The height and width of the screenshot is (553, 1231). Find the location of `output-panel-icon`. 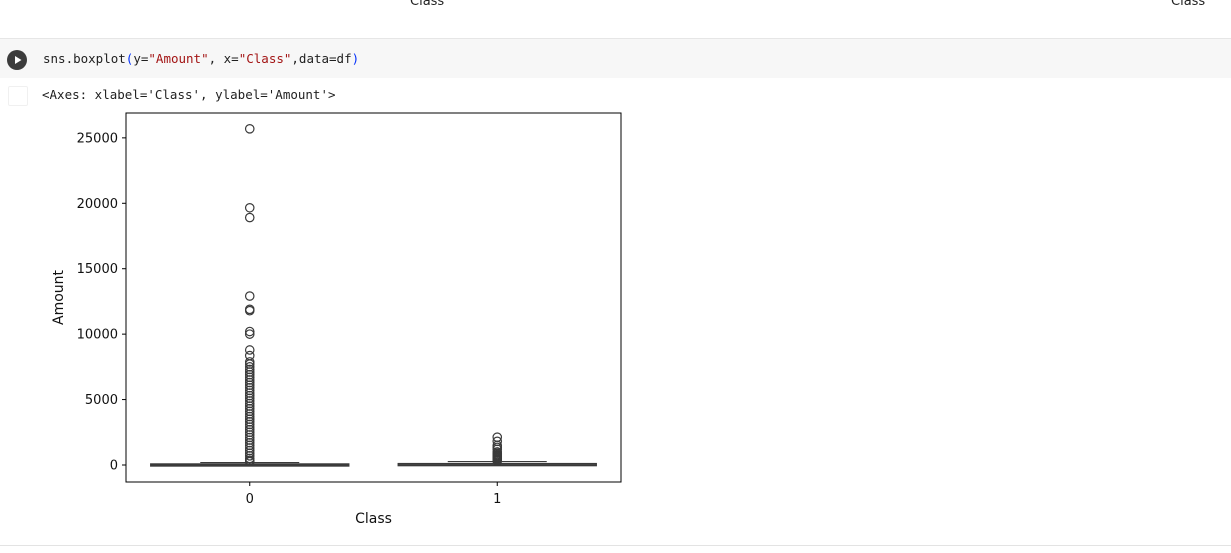

output-panel-icon is located at coordinates (18, 96).